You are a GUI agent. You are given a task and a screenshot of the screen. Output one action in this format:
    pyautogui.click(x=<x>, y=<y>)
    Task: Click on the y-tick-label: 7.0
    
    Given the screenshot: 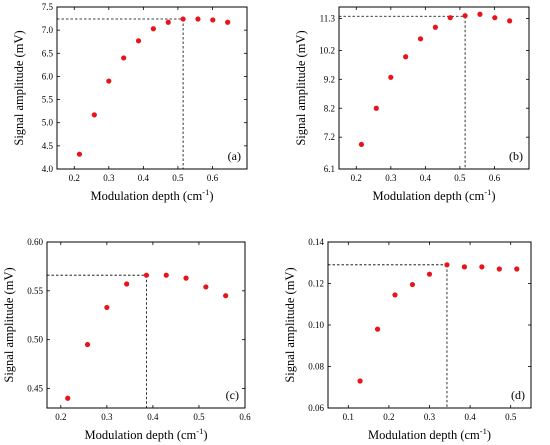 What is the action you would take?
    pyautogui.click(x=48, y=30)
    